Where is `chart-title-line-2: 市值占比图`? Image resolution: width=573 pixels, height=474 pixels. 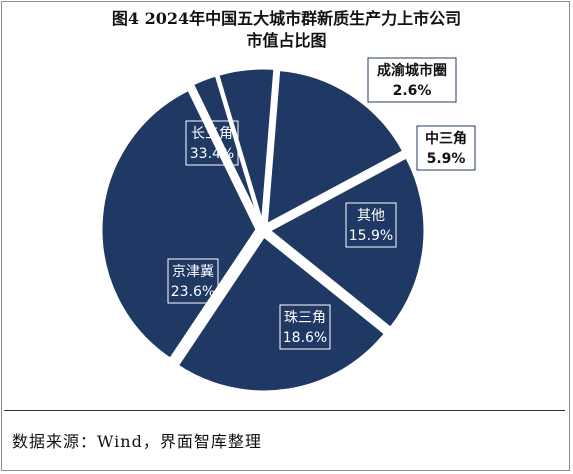 chart-title-line-2: 市值占比图 is located at coordinates (286, 40).